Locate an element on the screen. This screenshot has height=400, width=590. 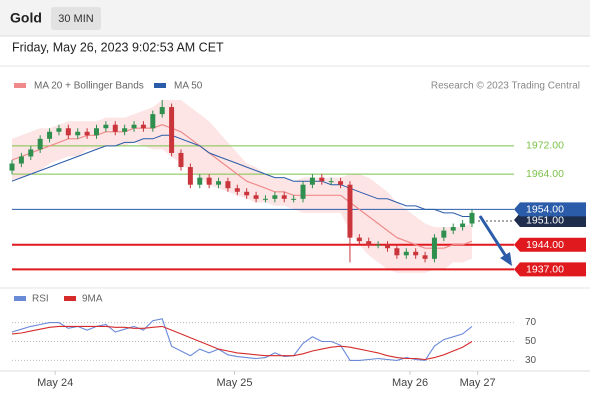
y-tick-label: 50 is located at coordinates (531, 341).